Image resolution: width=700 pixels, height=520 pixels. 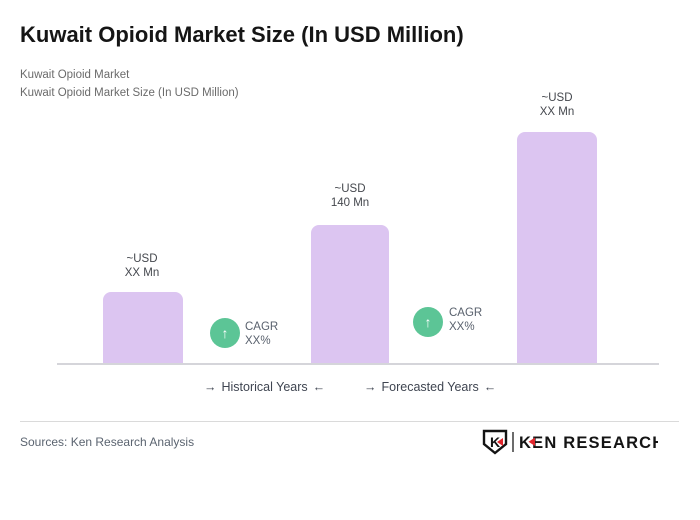 I want to click on ken-research-logo: K KEN RESEARCH, so click(x=570, y=442).